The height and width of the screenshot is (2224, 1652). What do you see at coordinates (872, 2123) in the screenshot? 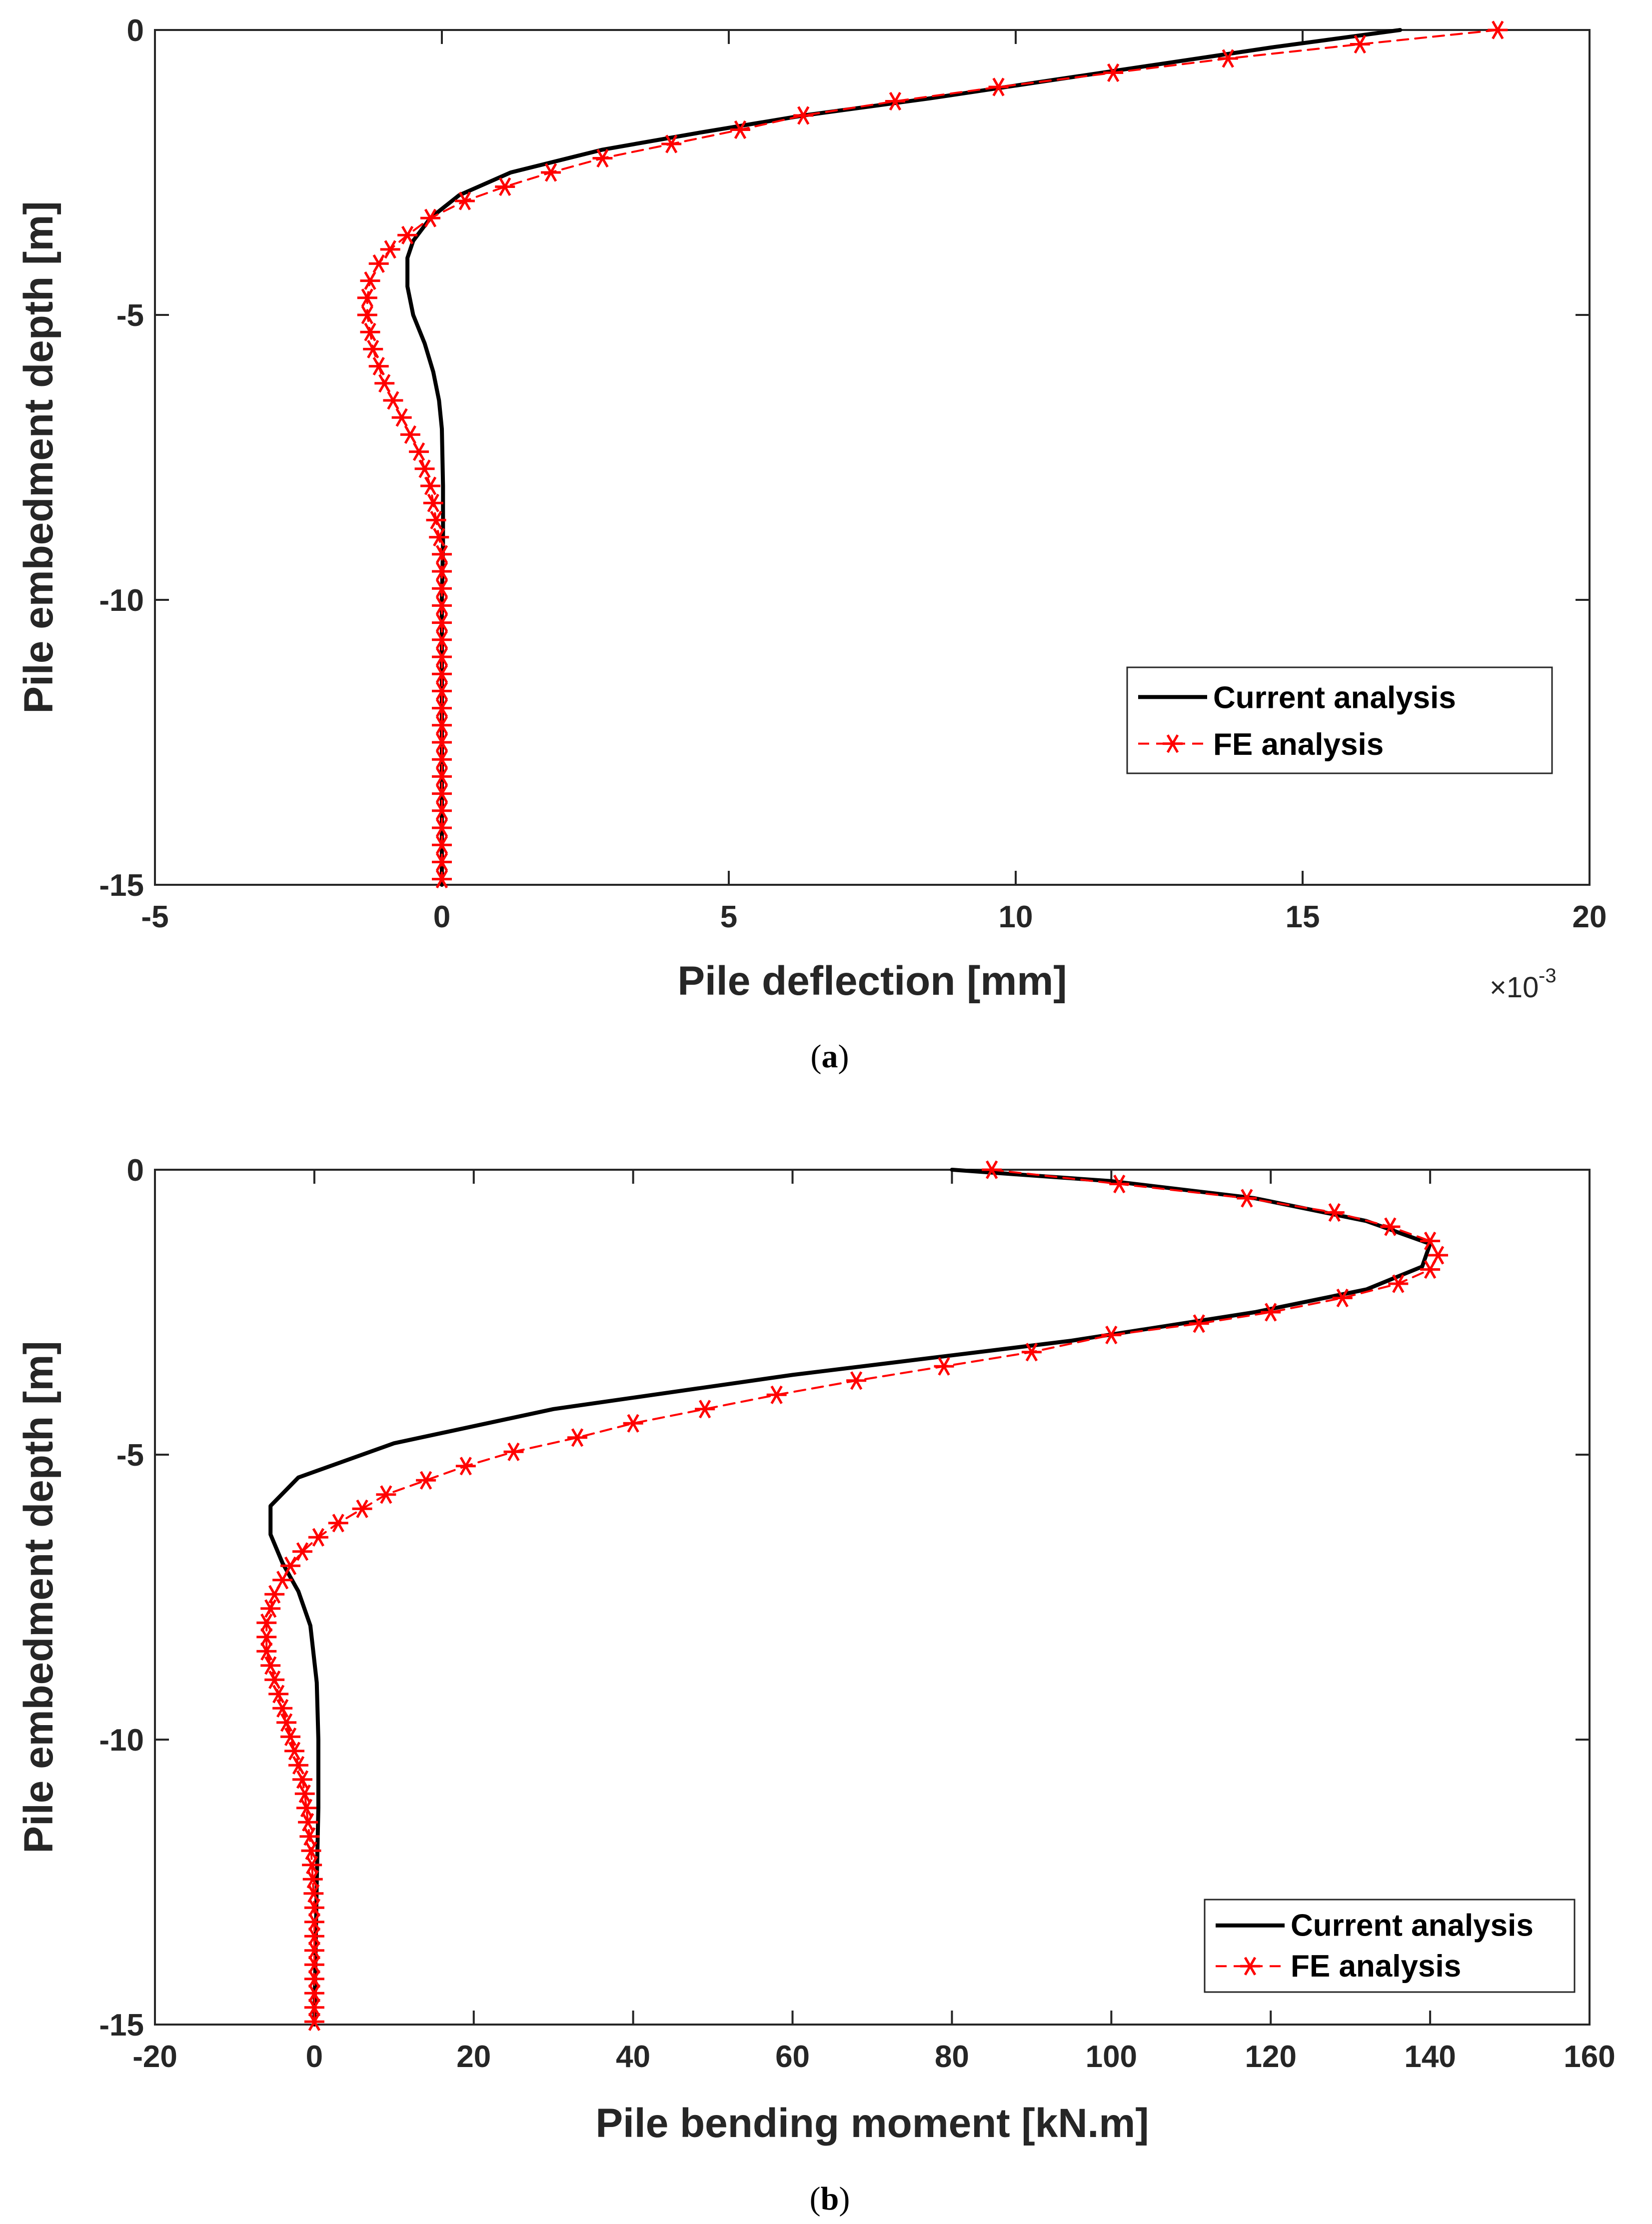
I see `panel-b-x-axis-label: Pile bending moment [kN.m]` at bounding box center [872, 2123].